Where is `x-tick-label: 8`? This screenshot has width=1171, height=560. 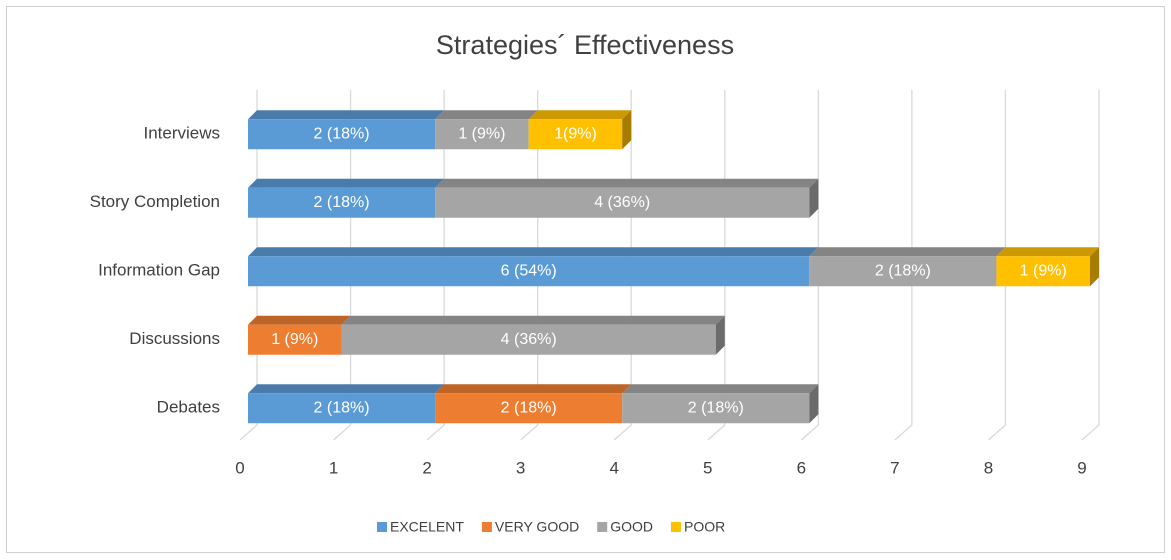
x-tick-label: 8 is located at coordinates (988, 467).